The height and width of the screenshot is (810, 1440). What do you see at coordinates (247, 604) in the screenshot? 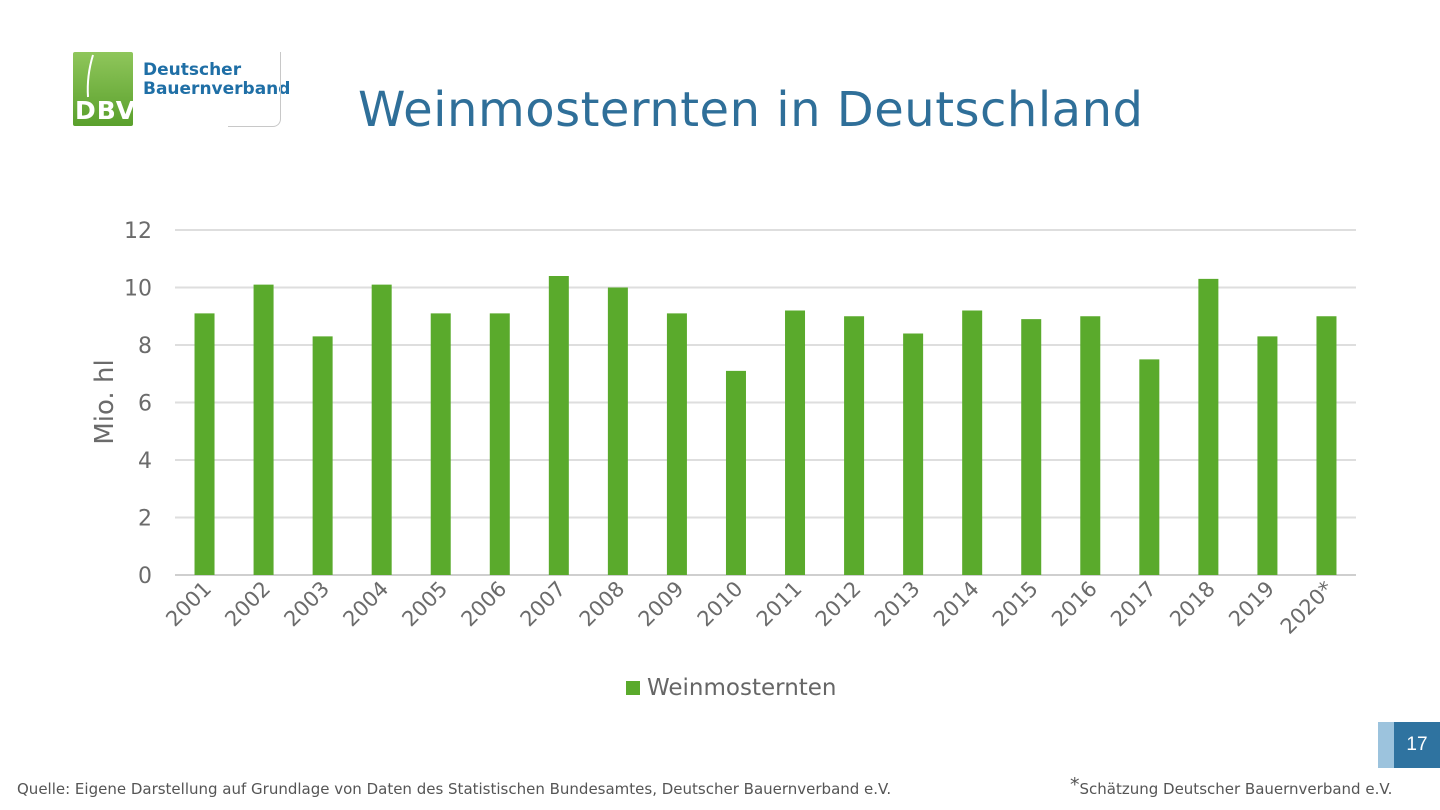
I see `x-tick-label: 2002` at bounding box center [247, 604].